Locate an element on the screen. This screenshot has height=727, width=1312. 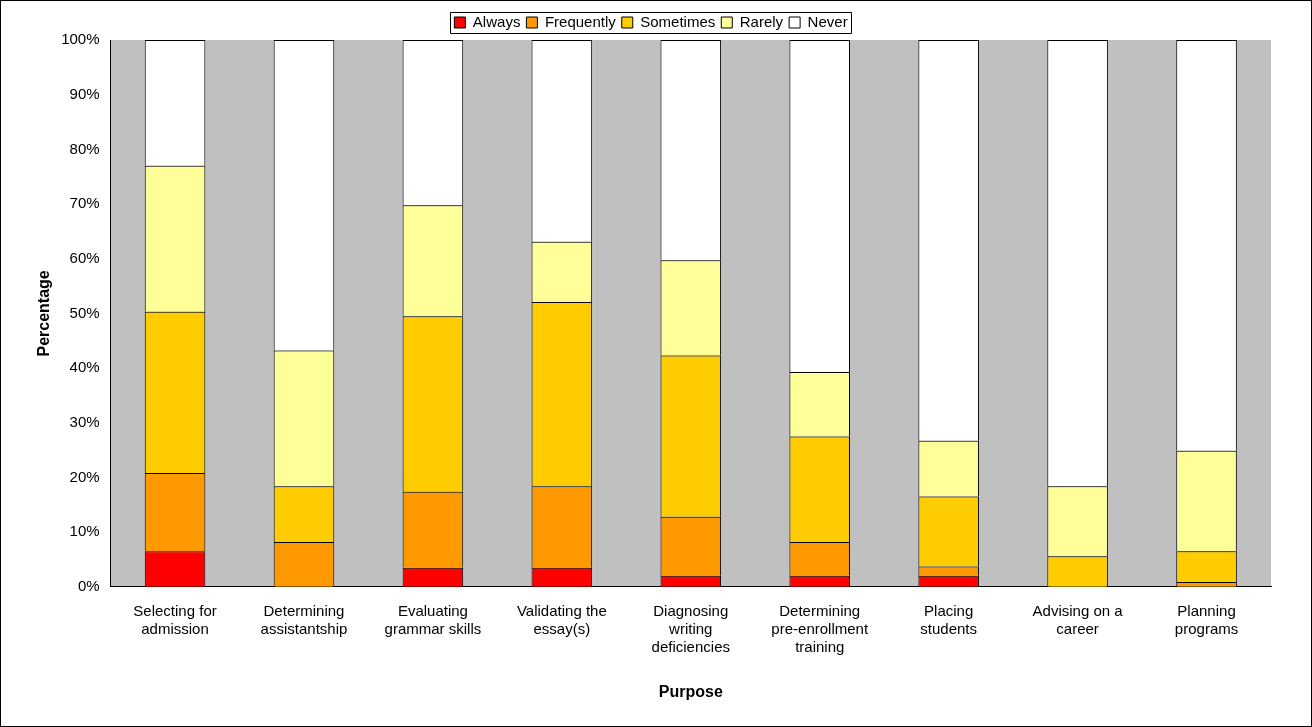
y-tick-label: 40% is located at coordinates (84, 367).